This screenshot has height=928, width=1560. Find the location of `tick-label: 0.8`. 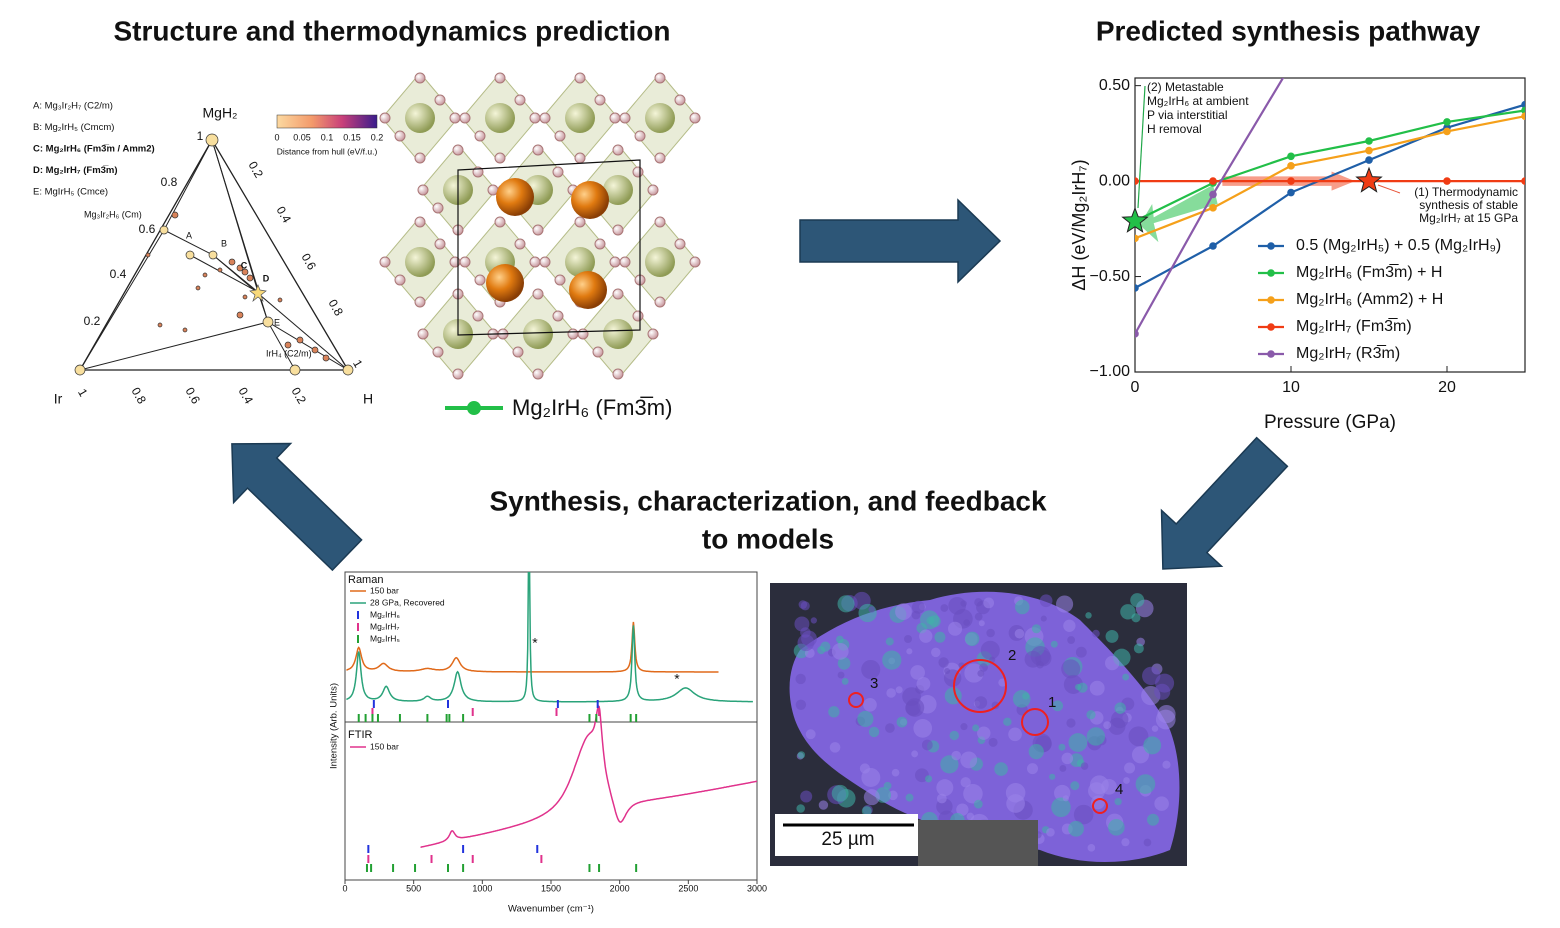

tick-label: 0.8 is located at coordinates (335, 308).